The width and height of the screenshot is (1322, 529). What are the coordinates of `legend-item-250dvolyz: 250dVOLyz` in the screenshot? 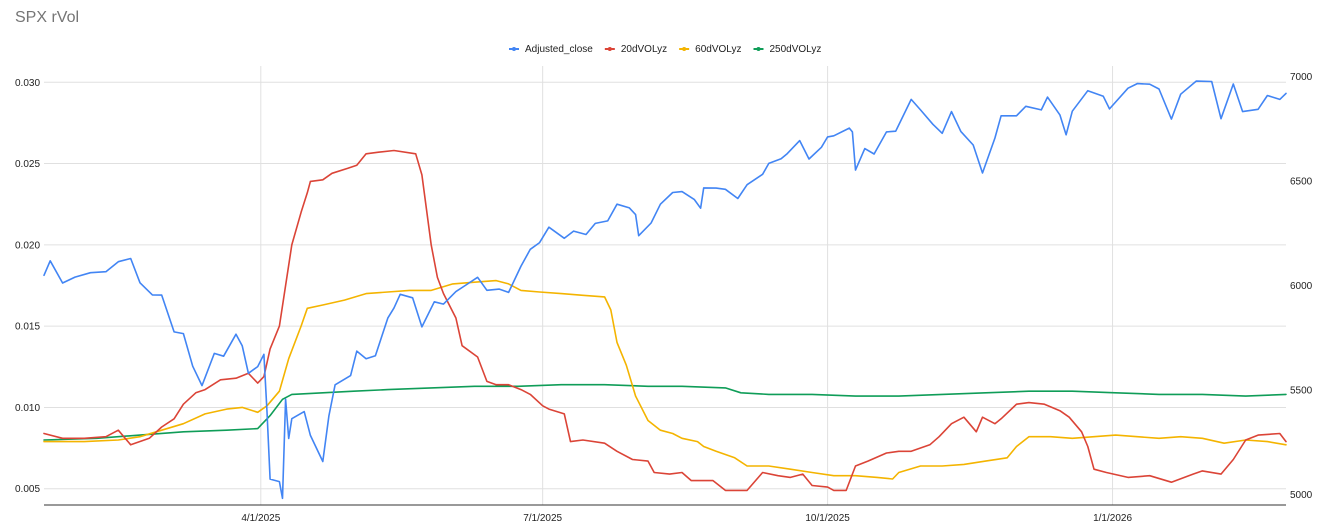 It's located at (787, 49).